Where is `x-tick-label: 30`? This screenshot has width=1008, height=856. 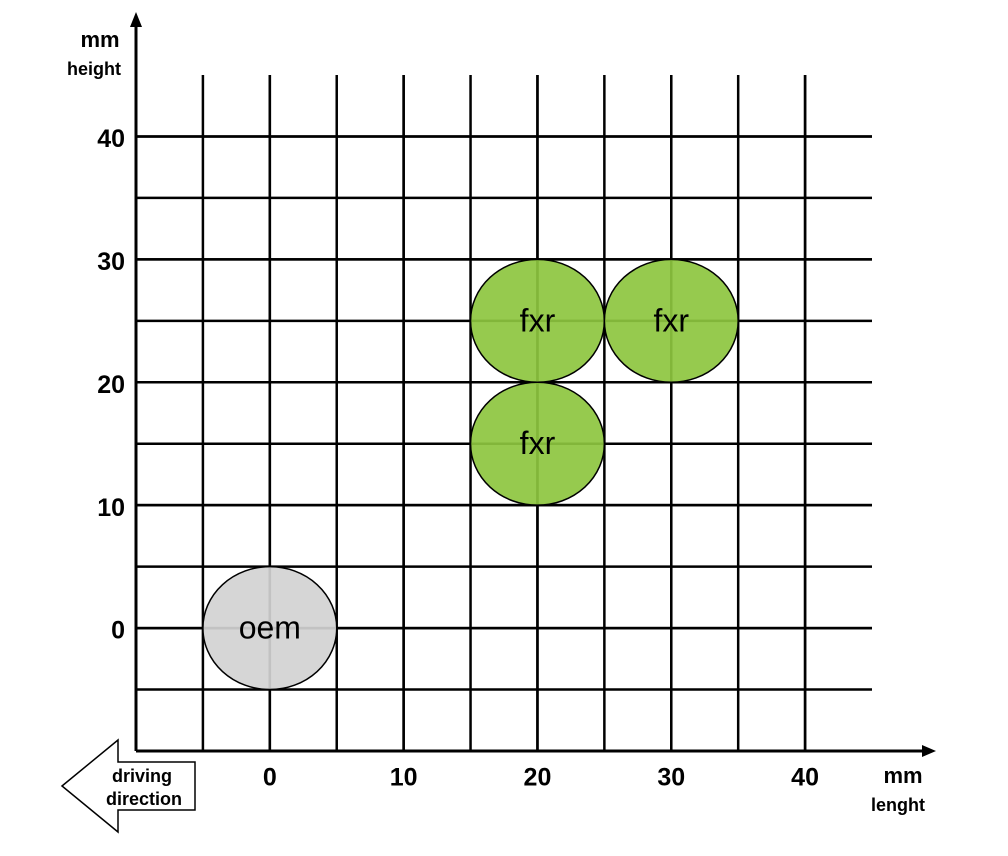 x-tick-label: 30 is located at coordinates (671, 778).